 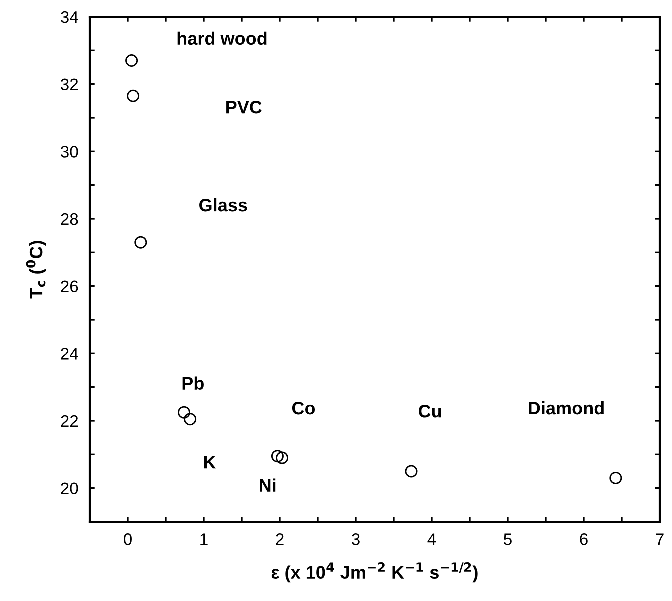 I want to click on x-tick-label: 5, so click(x=508, y=540).